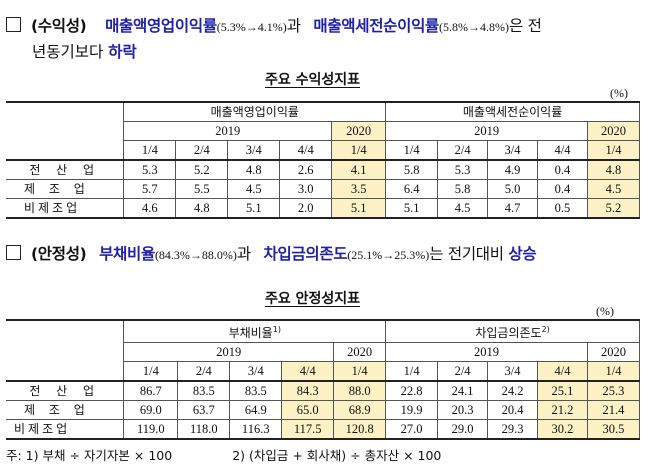 This screenshot has height=466, width=650. What do you see at coordinates (360, 429) in the screenshot?
I see `table-cell: 120.8` at bounding box center [360, 429].